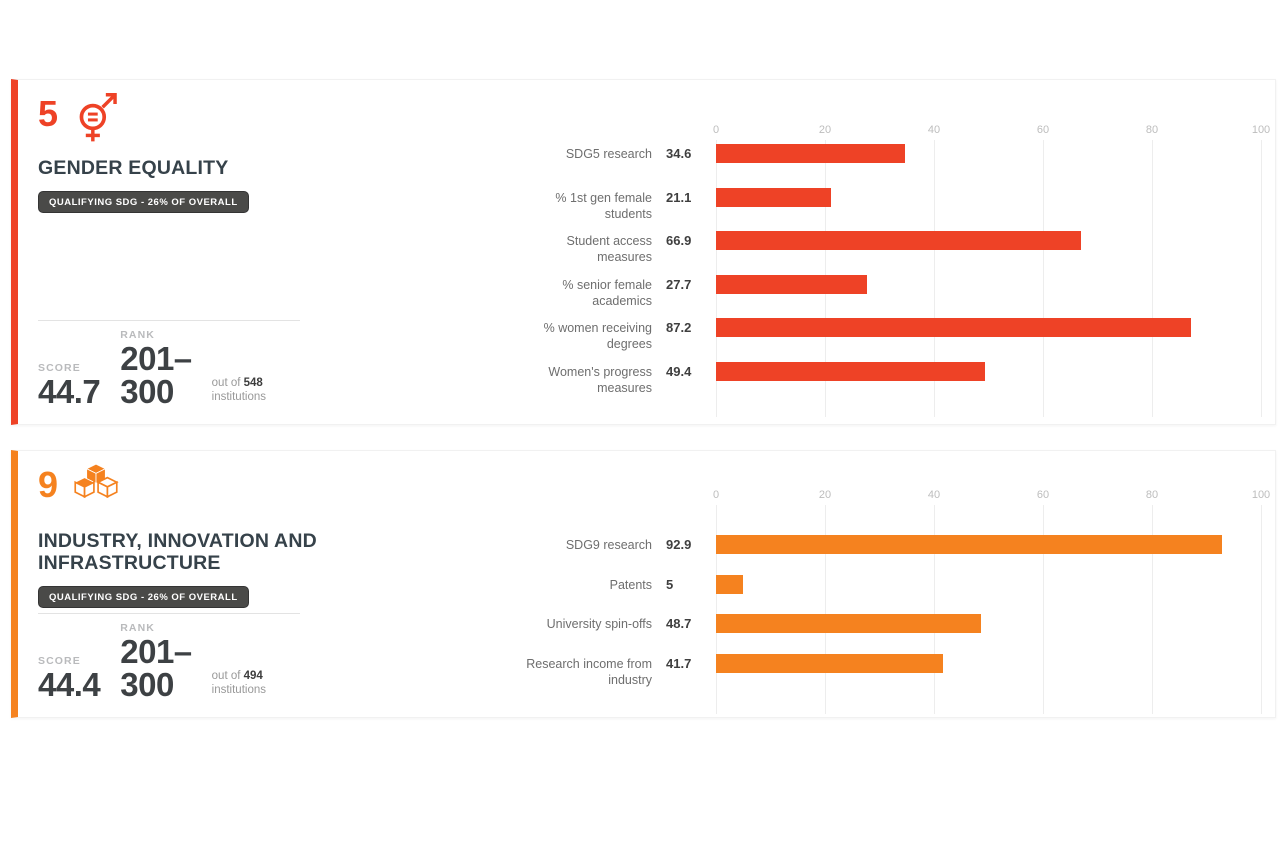  What do you see at coordinates (253, 383) in the screenshot?
I see `out-of-total: 548` at bounding box center [253, 383].